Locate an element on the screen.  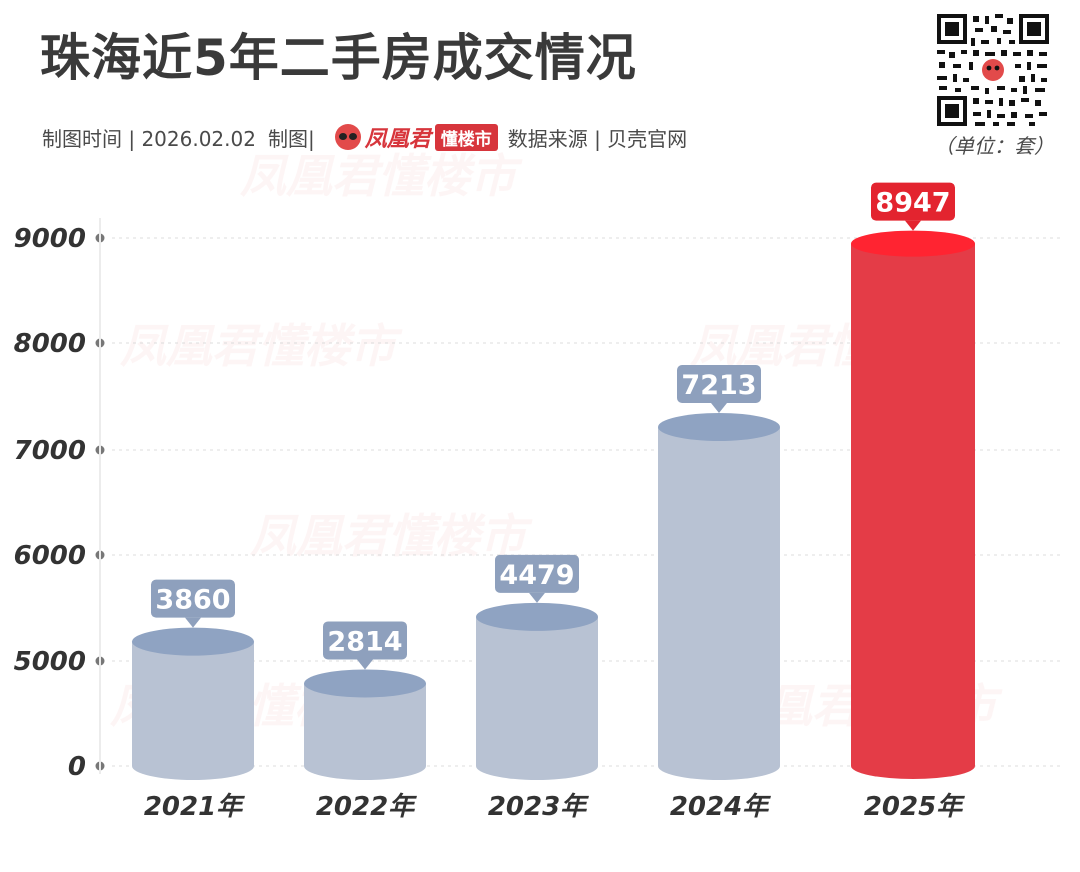
brand-logo: 凤凰君 懂楼市 is located at coordinates (416, 137).